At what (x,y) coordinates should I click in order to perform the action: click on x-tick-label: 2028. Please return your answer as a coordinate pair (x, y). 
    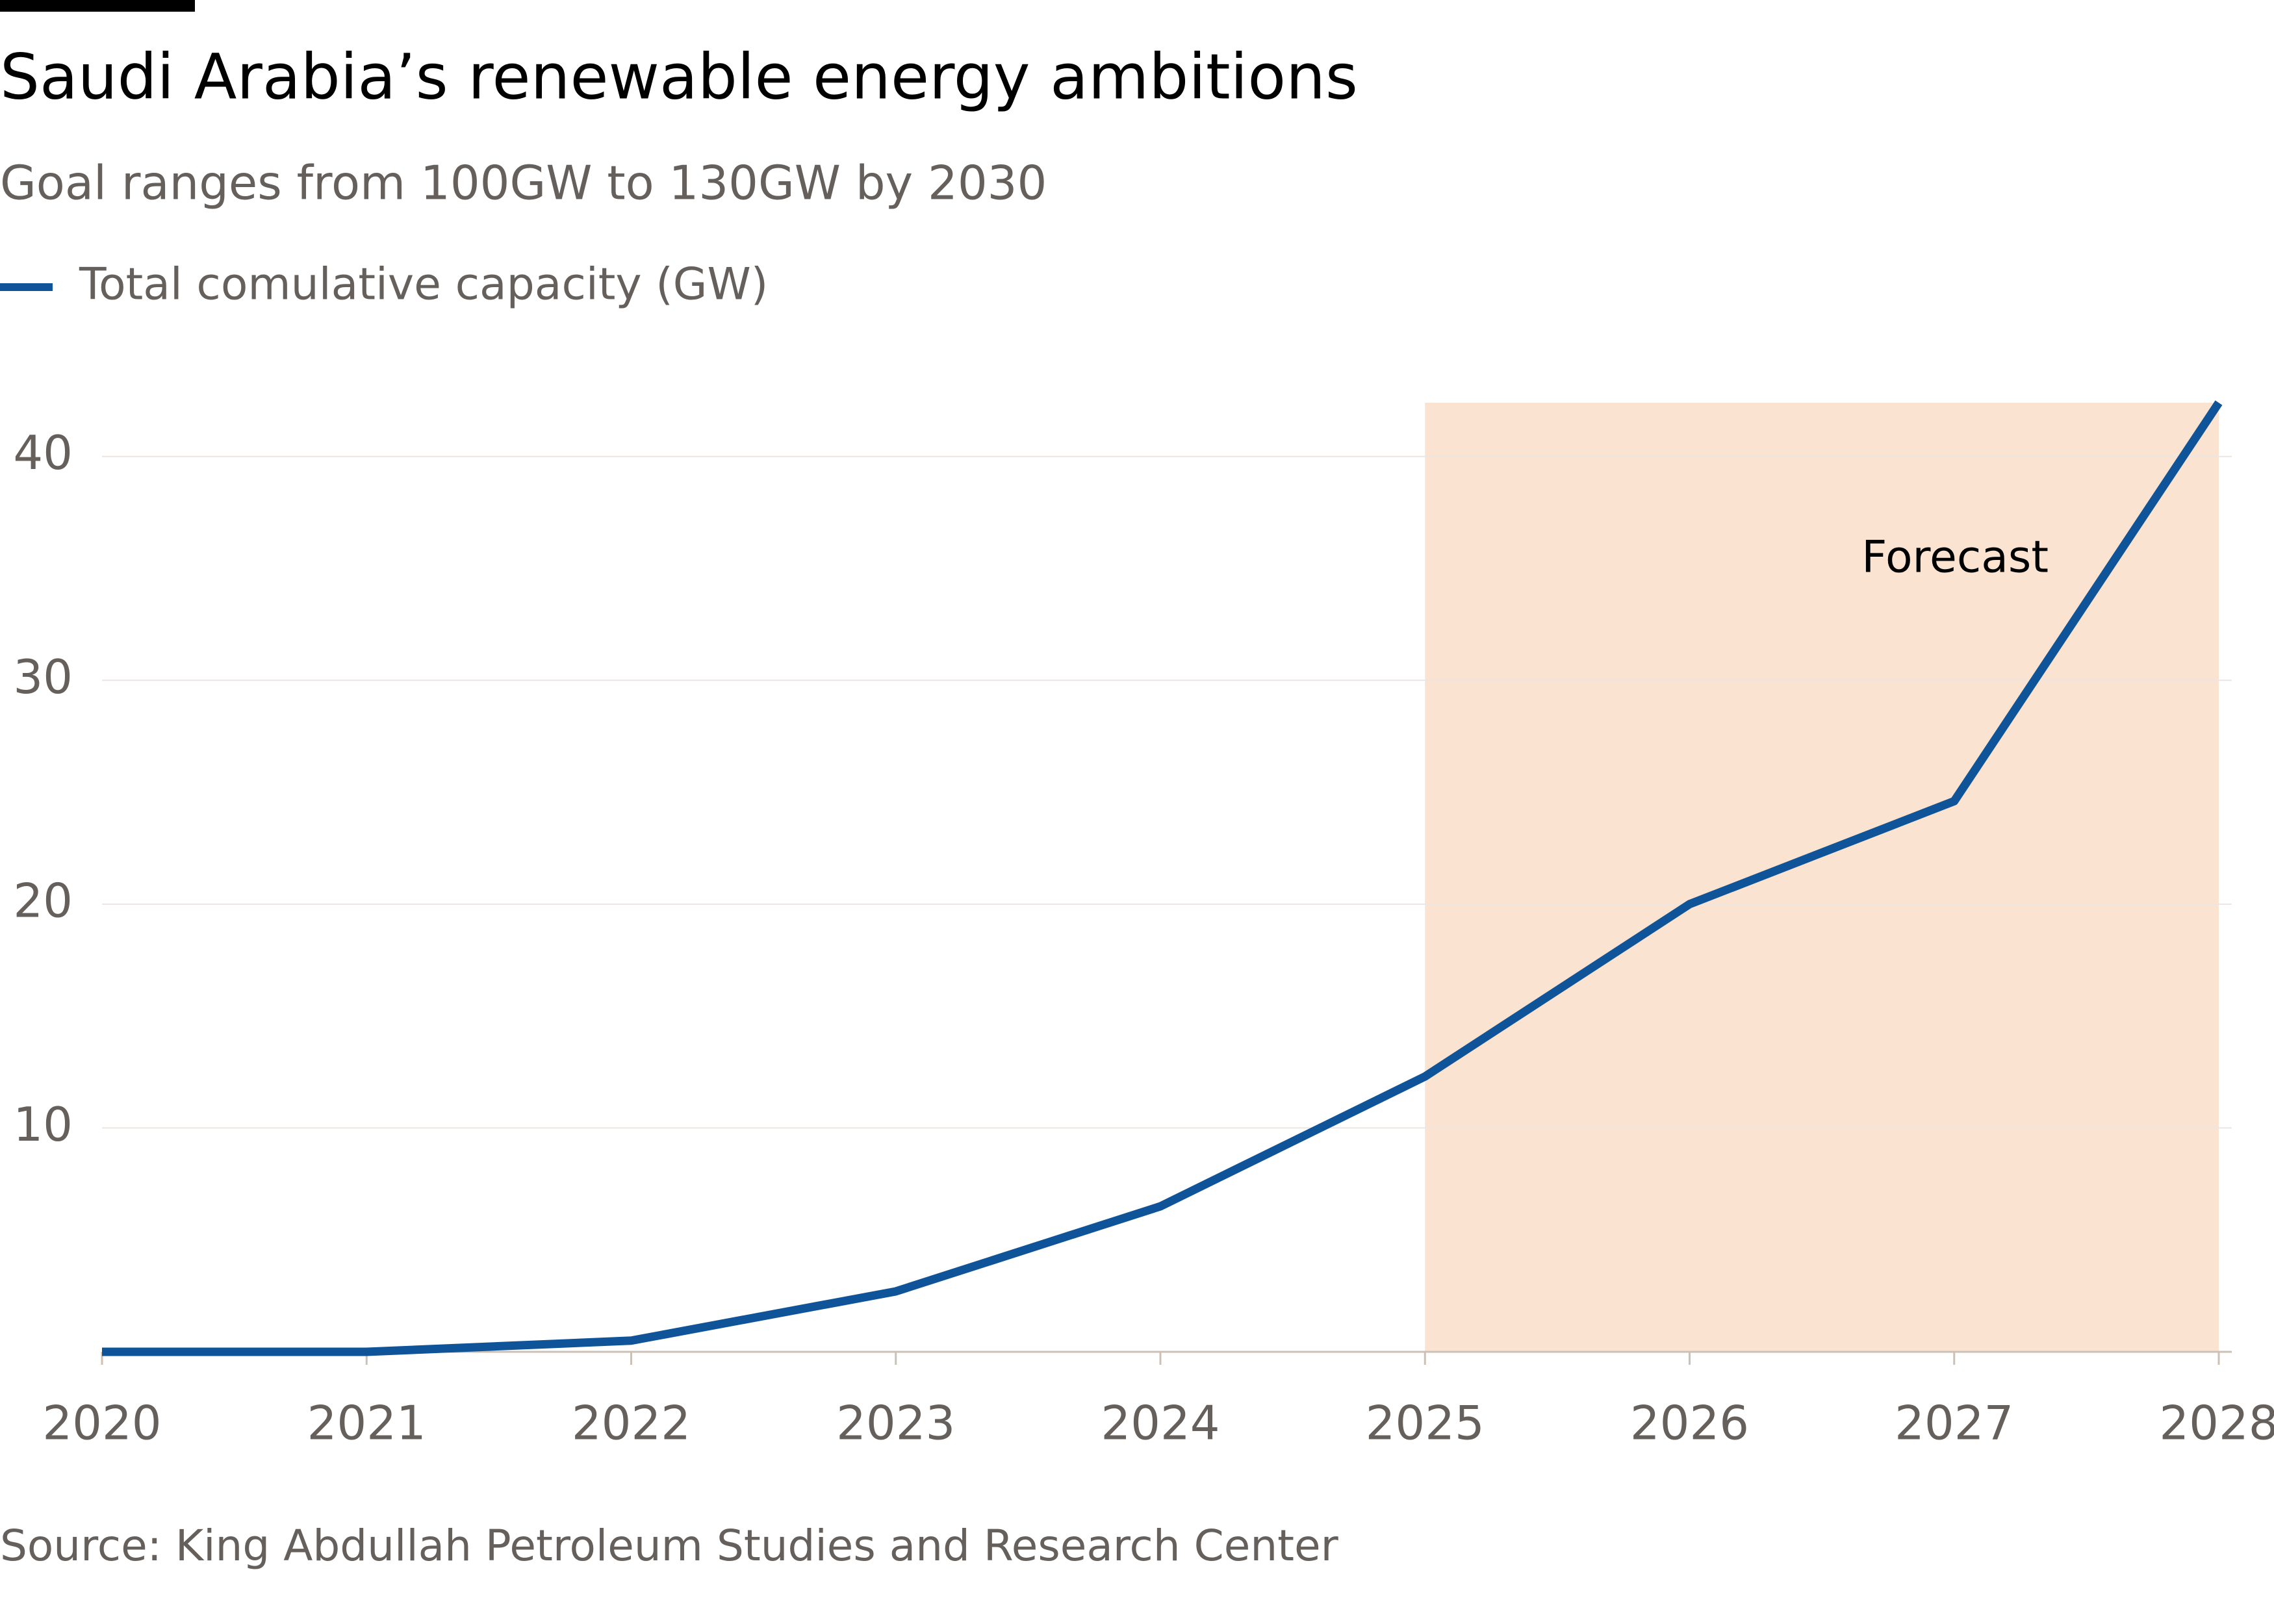
    Looking at the image, I should click on (2216, 1423).